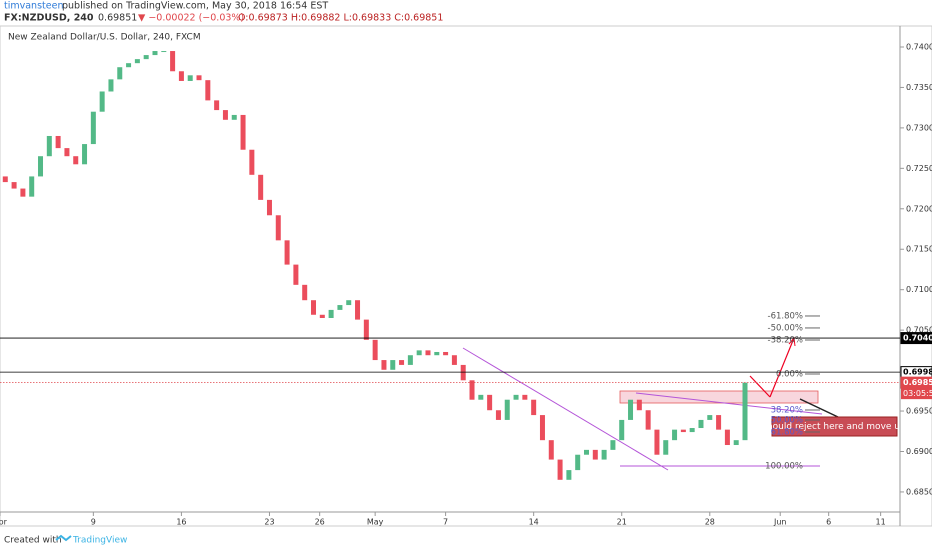 The image size is (932, 550). I want to click on x-tick-label: 6, so click(828, 522).